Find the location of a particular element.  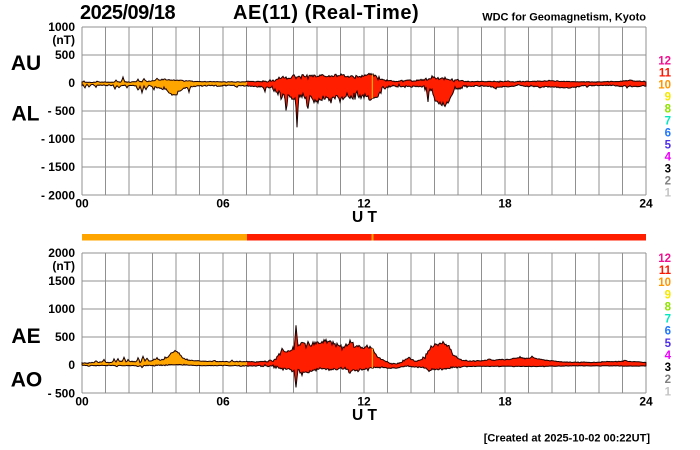

svg-text: - 2000 is located at coordinates (58, 195).